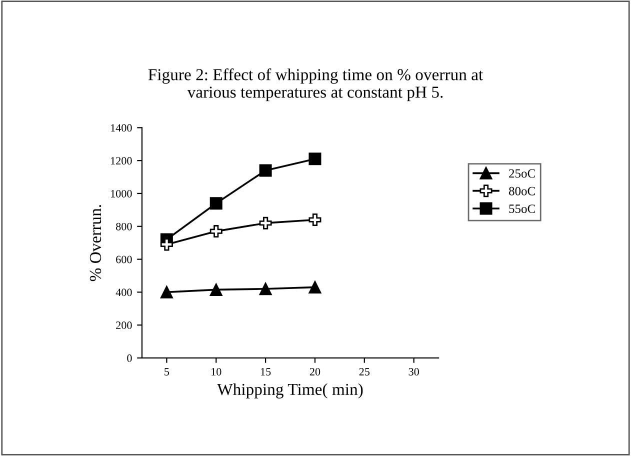 Image resolution: width=631 pixels, height=456 pixels. What do you see at coordinates (121, 128) in the screenshot?
I see `y-tick-label: 1400` at bounding box center [121, 128].